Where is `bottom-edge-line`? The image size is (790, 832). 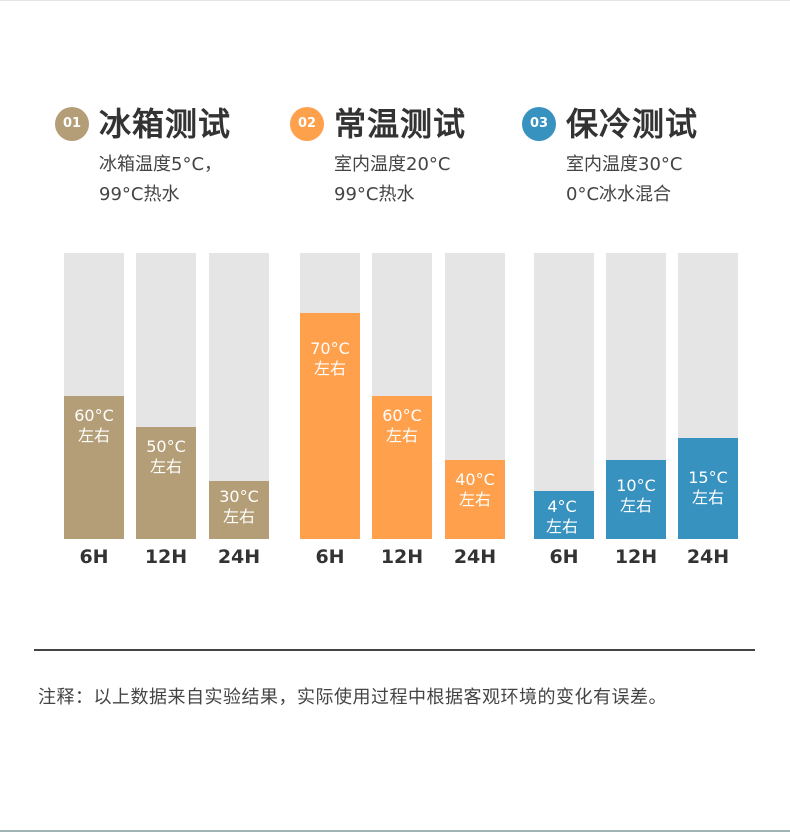 bottom-edge-line is located at coordinates (395, 831).